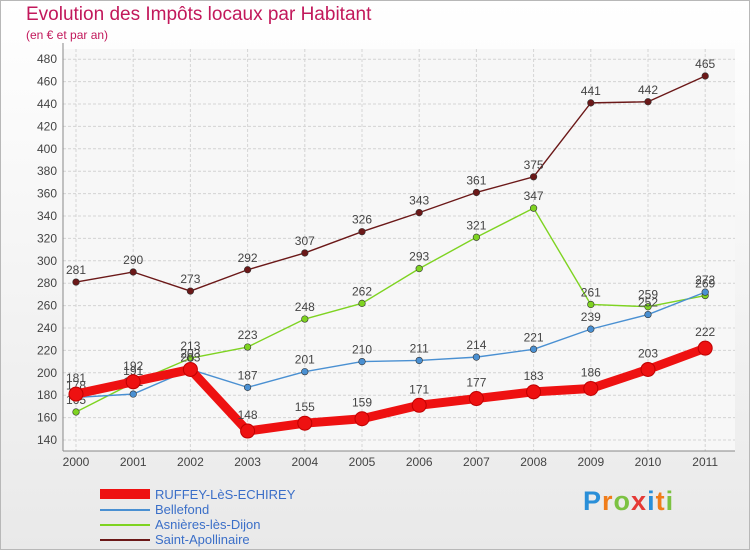 The height and width of the screenshot is (550, 750). What do you see at coordinates (47, 149) in the screenshot?
I see `y-tick-label: 400` at bounding box center [47, 149].